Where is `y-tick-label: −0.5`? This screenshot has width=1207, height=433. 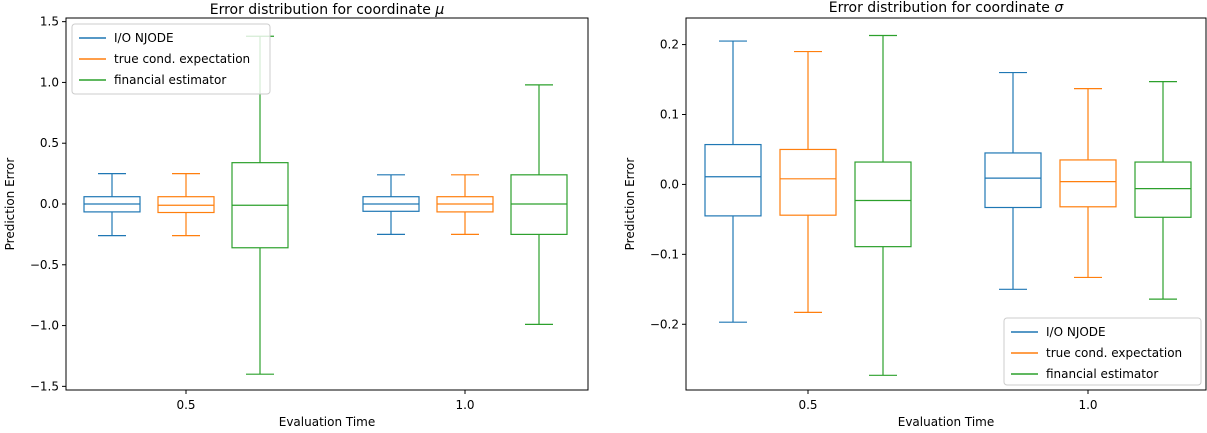 y-tick-label: −0.5 is located at coordinates (44, 265).